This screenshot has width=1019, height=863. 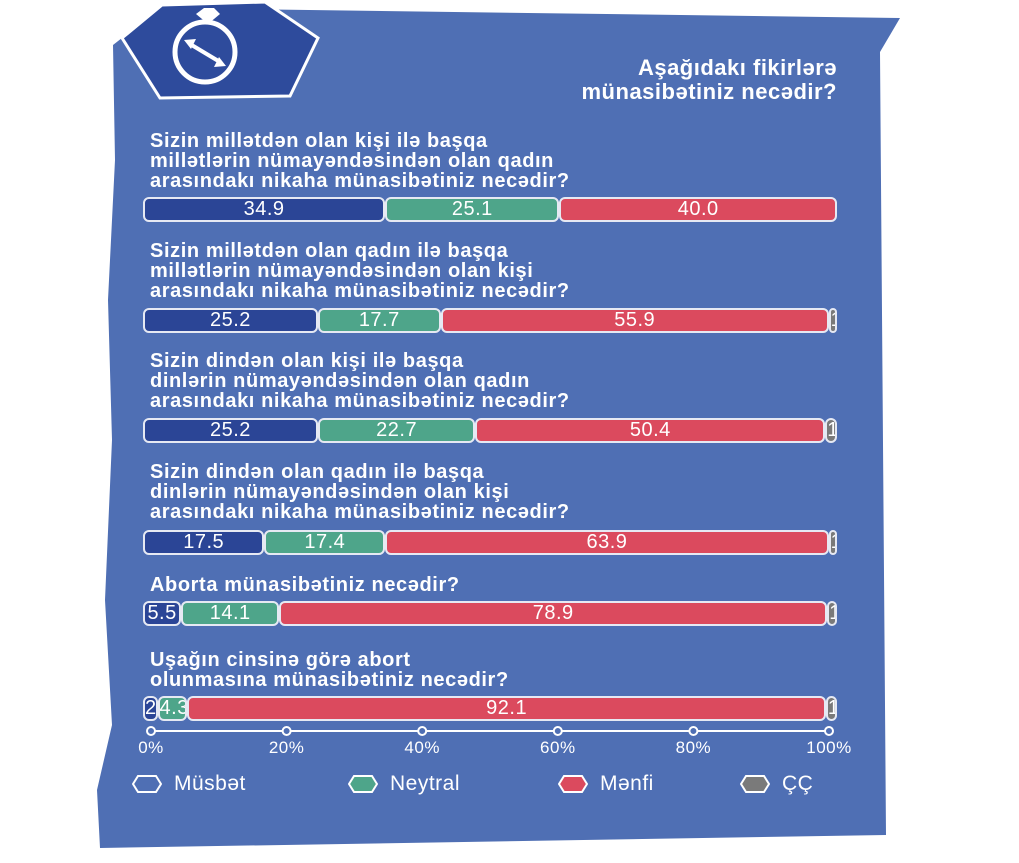 What do you see at coordinates (698, 209) in the screenshot?
I see `bar-segment-1-3: 40.0` at bounding box center [698, 209].